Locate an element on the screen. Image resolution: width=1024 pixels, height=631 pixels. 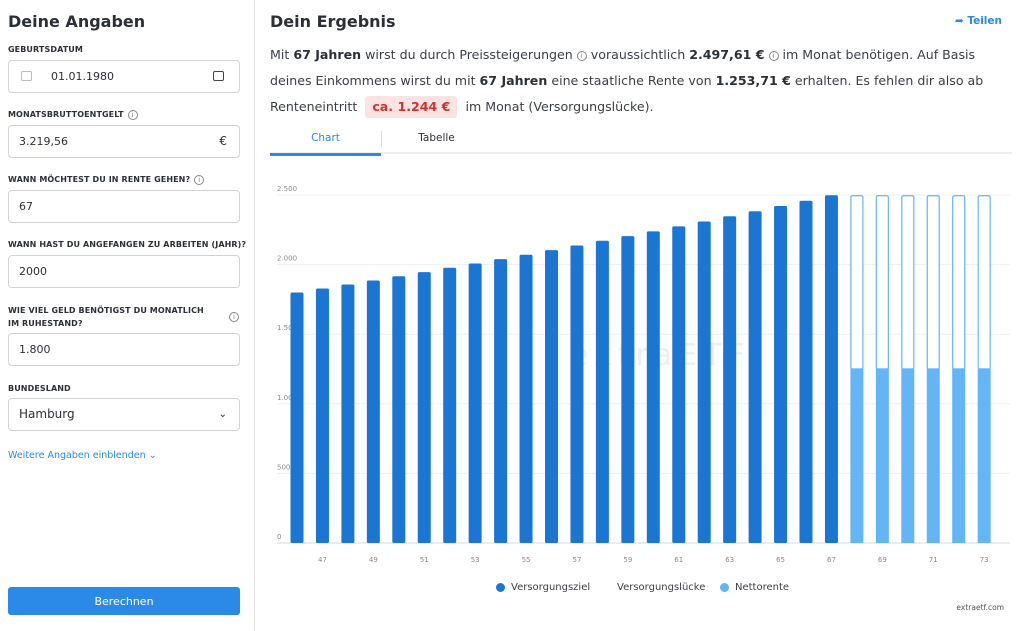
currency-symbol: € is located at coordinates (223, 141).